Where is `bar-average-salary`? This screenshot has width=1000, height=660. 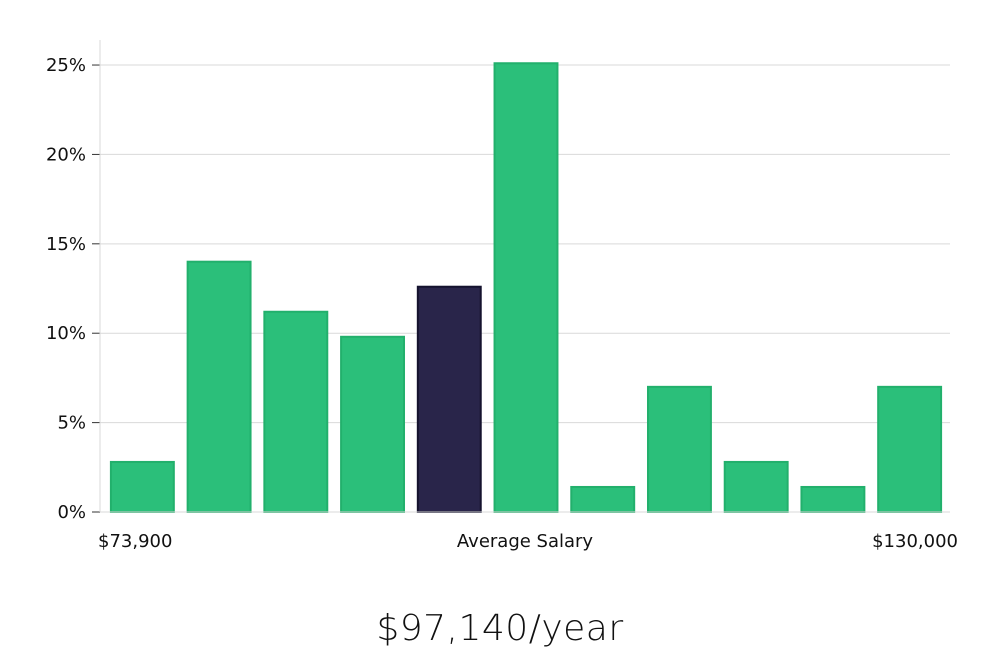
bar-average-salary is located at coordinates (449, 399).